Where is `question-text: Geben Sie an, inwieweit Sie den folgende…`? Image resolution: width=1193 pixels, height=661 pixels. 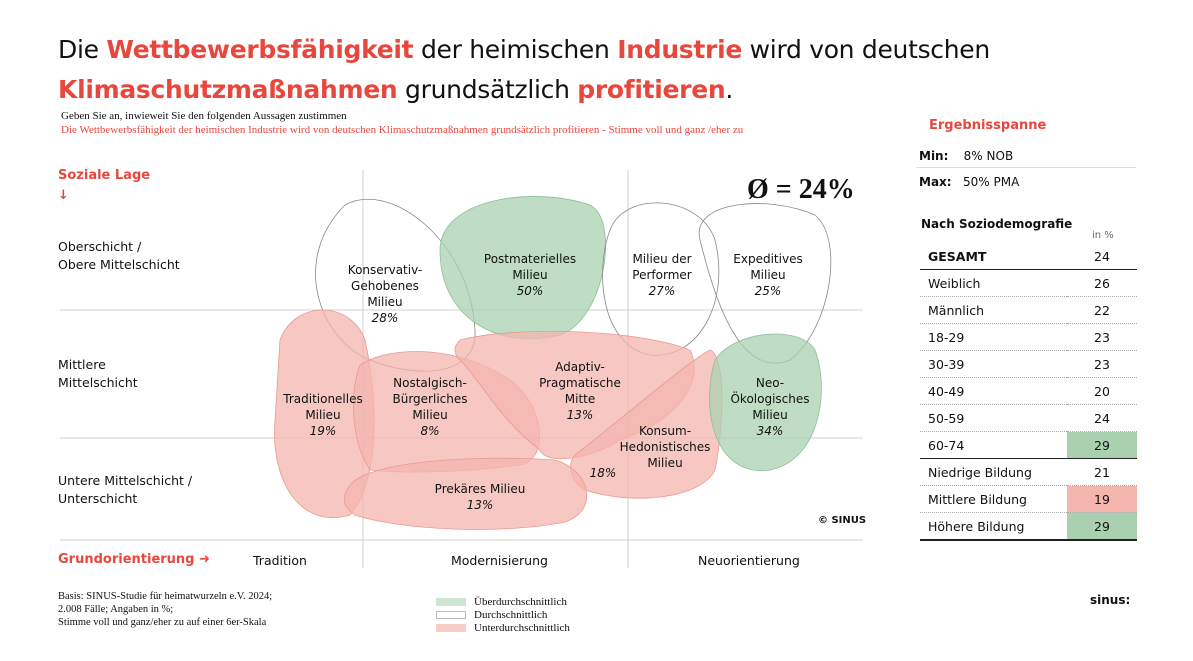
question-text: Geben Sie an, inwieweit Sie den folgende… is located at coordinates (204, 116).